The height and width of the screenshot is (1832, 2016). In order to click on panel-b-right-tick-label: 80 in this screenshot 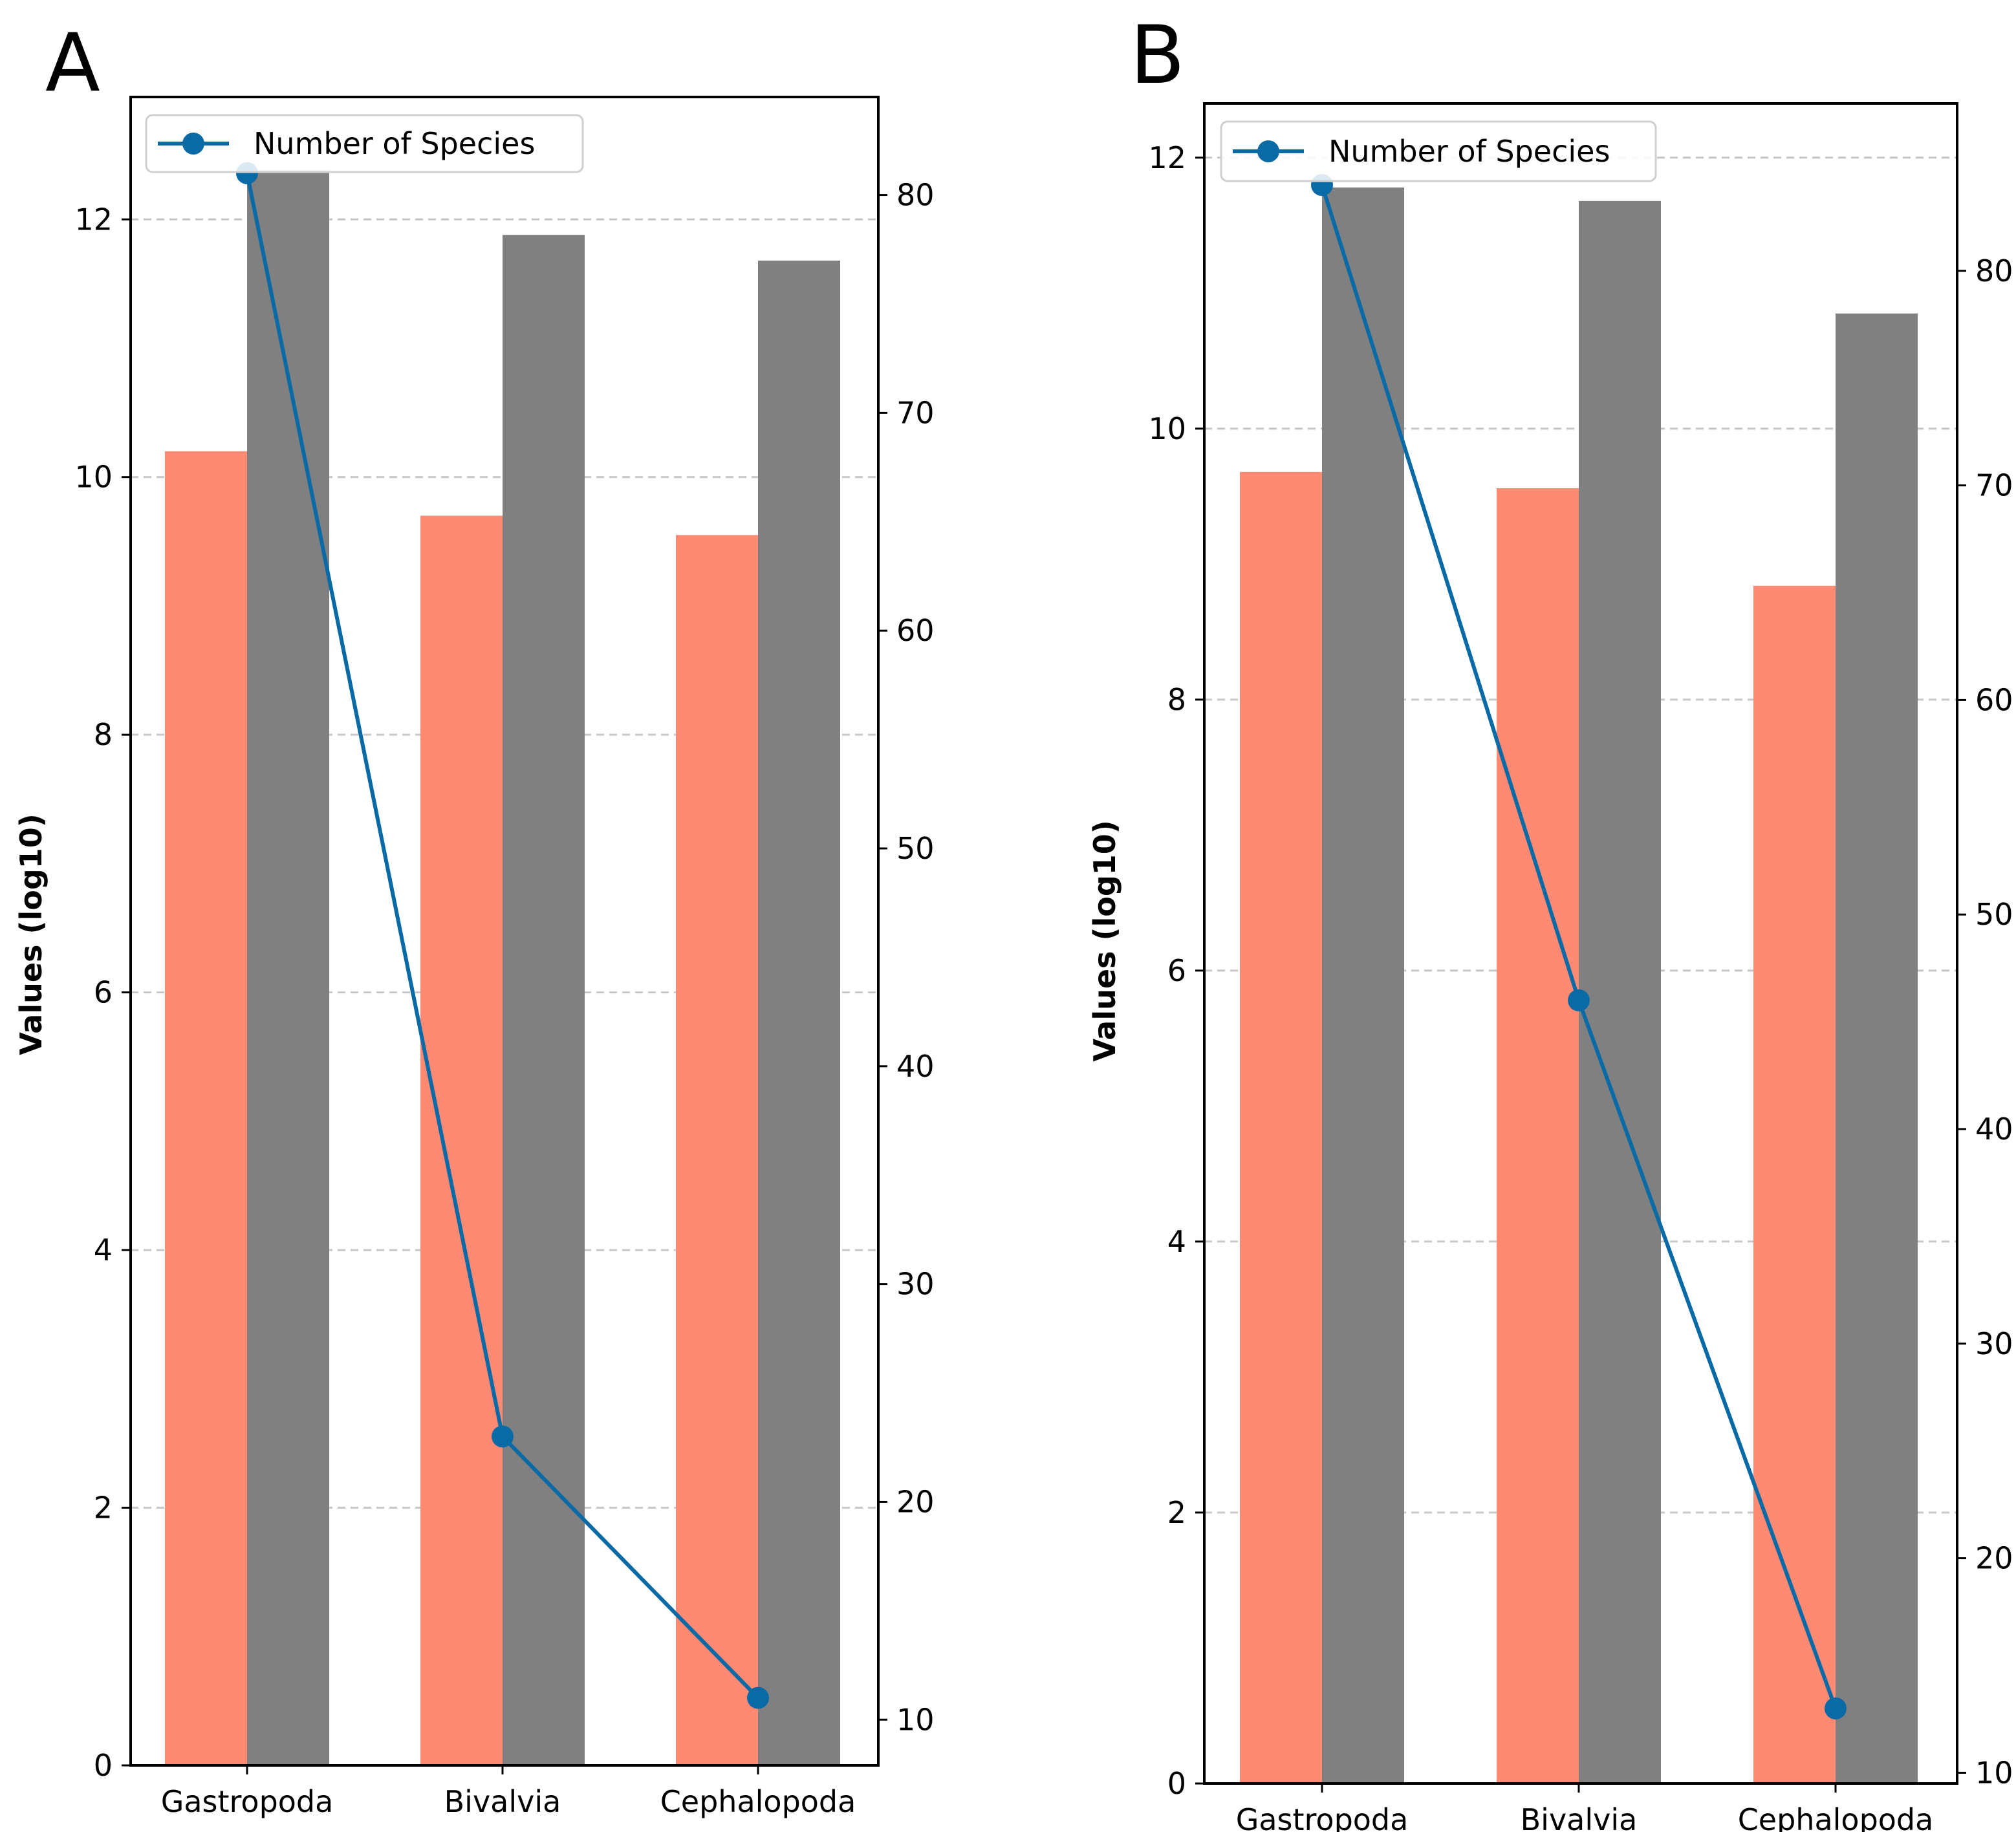, I will do `click(1994, 270)`.